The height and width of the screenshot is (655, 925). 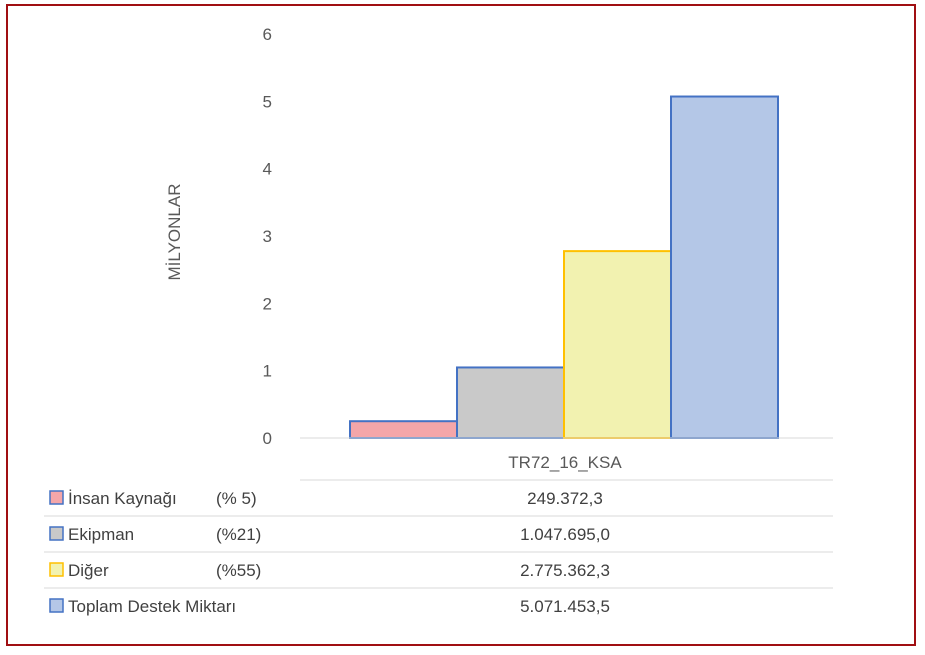 I want to click on y-tick-label: 5, so click(x=267, y=101).